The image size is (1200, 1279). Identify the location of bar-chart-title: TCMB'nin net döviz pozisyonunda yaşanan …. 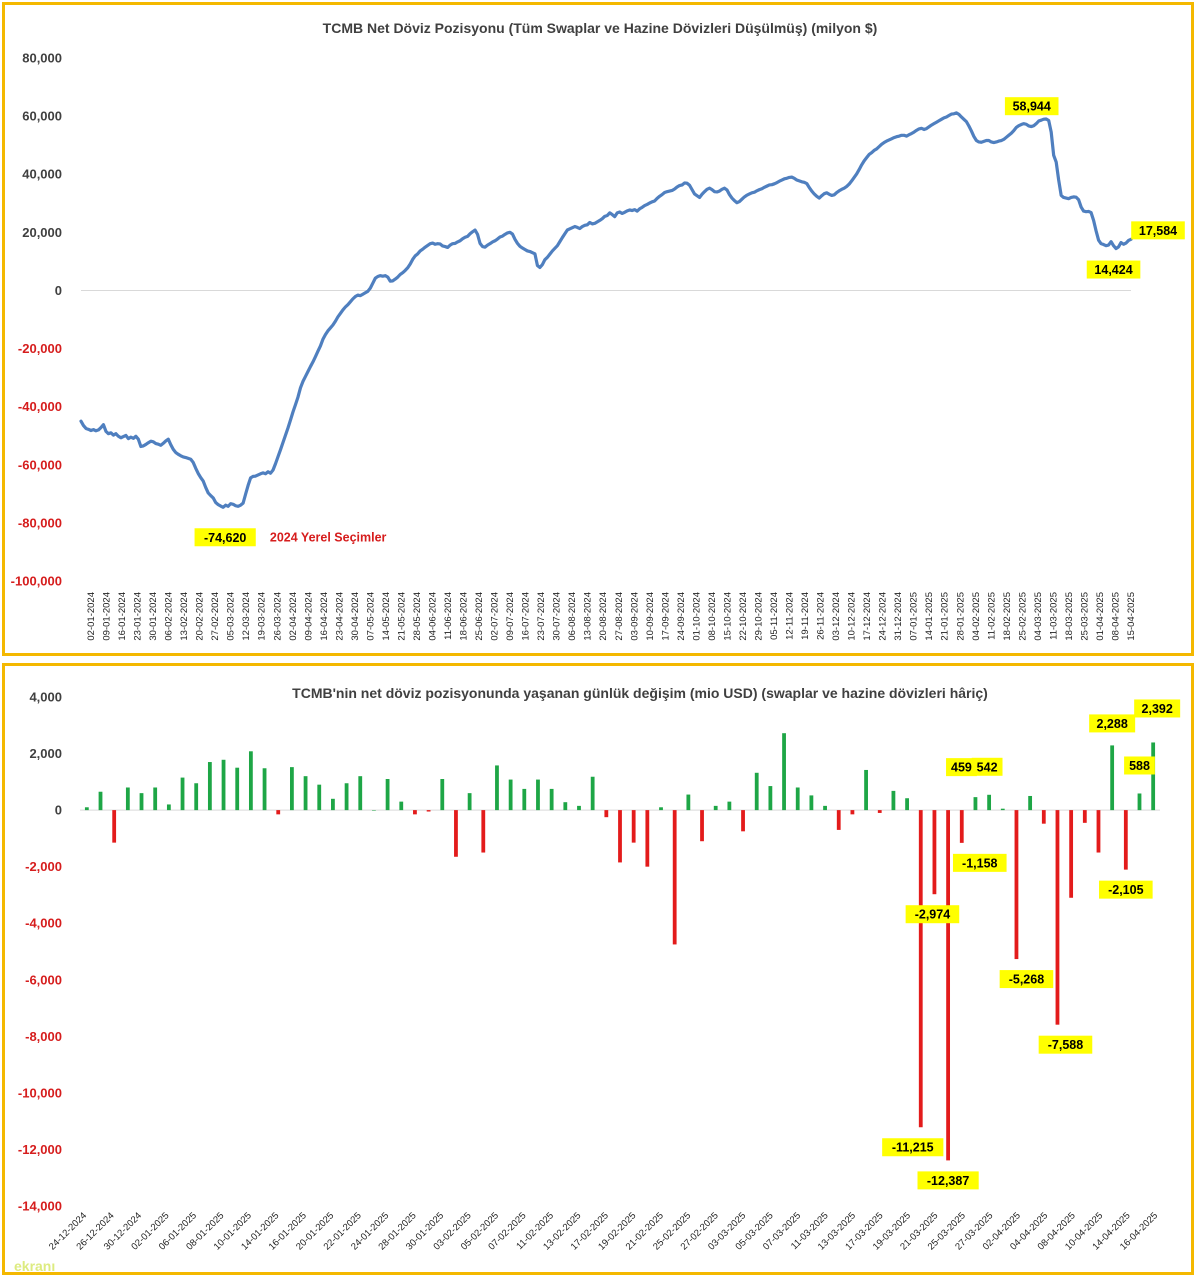
(640, 693).